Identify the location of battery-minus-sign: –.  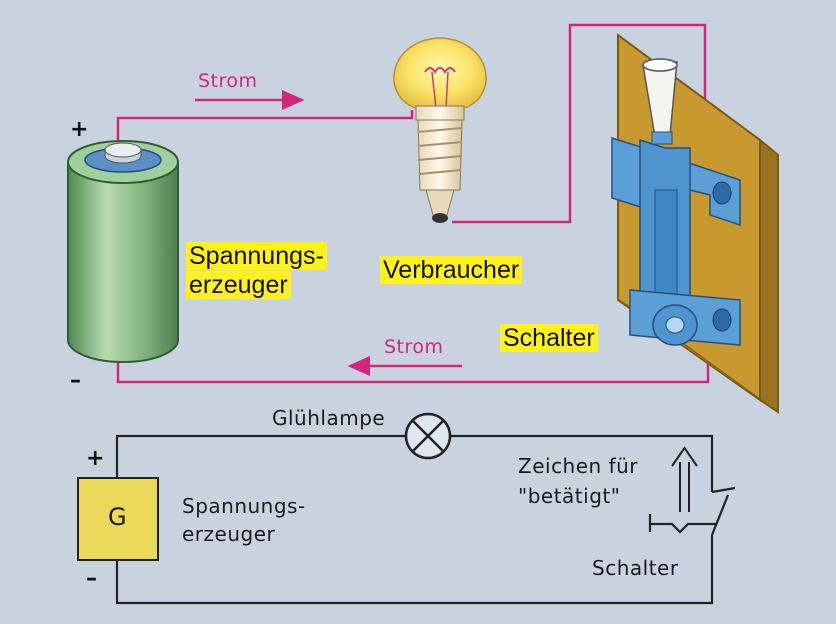
(75, 380).